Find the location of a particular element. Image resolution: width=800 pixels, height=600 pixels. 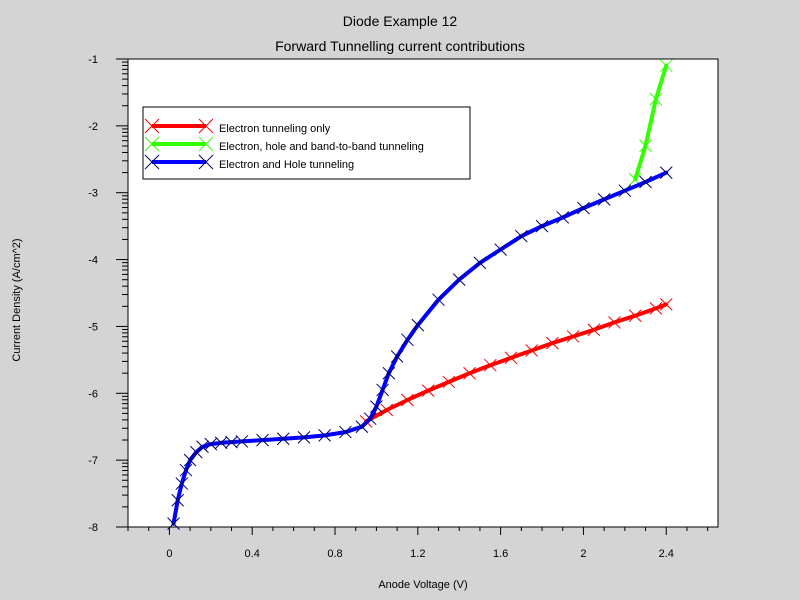

y-tick-label: -4 is located at coordinates (93, 261).